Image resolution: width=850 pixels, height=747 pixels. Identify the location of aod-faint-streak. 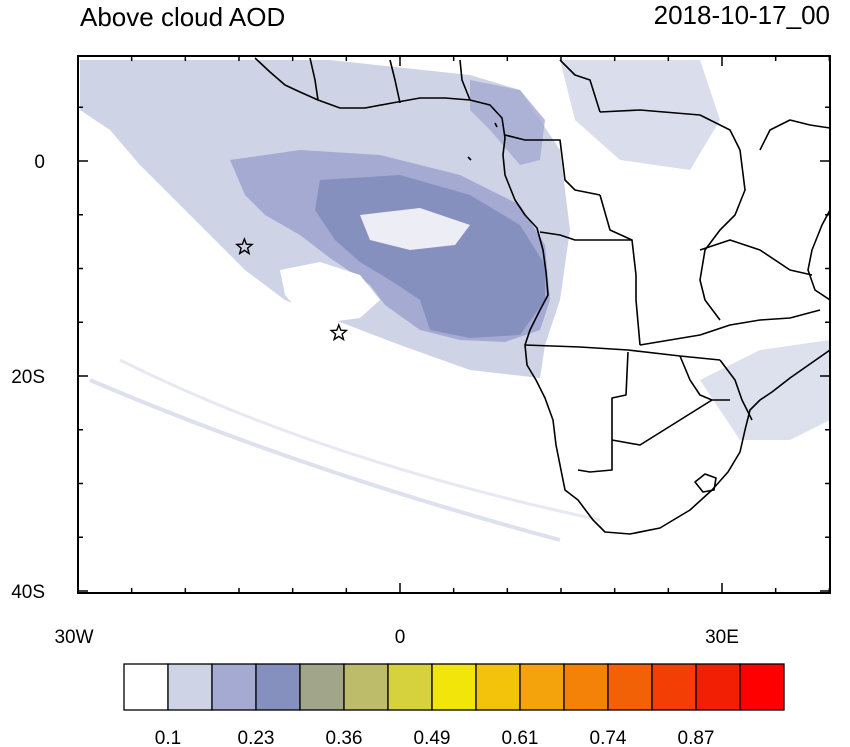
(325, 460).